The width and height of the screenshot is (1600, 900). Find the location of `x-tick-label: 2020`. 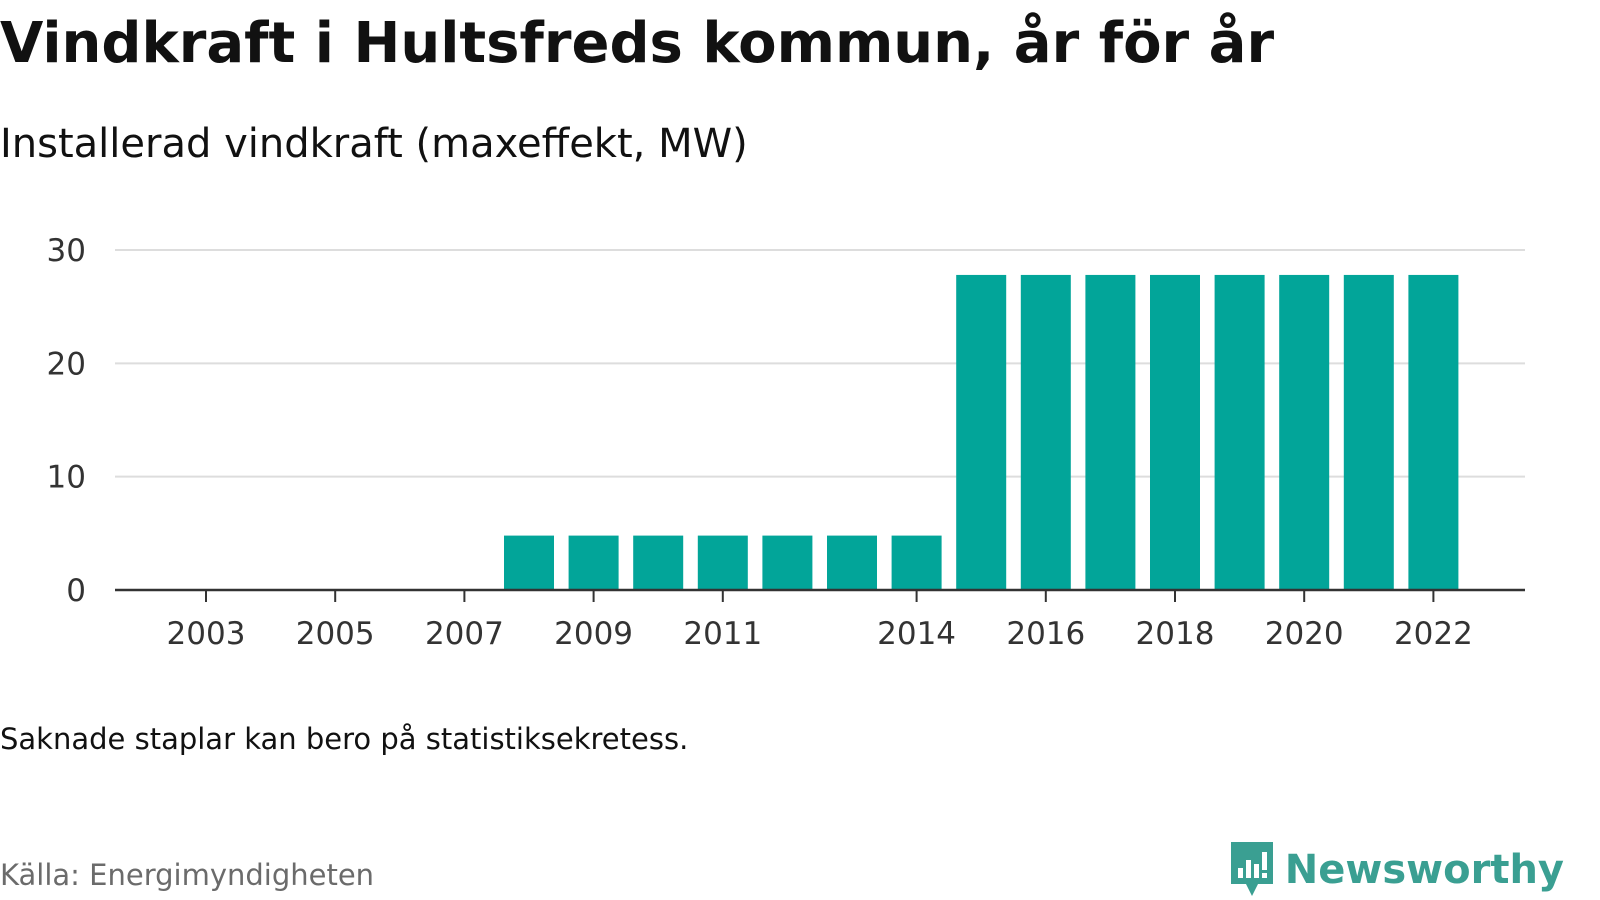

x-tick-label: 2020 is located at coordinates (1304, 634).